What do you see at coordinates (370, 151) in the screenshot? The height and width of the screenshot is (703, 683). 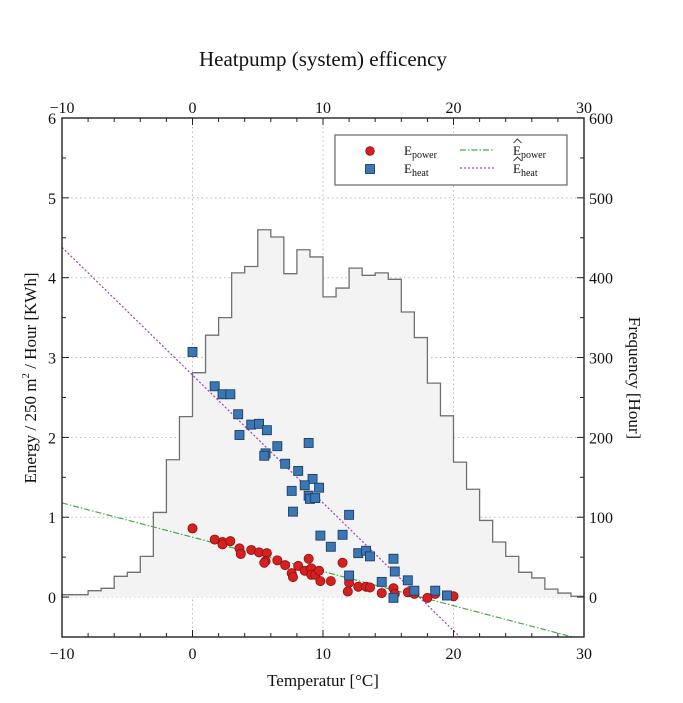 I see `legend-marker-e-power` at bounding box center [370, 151].